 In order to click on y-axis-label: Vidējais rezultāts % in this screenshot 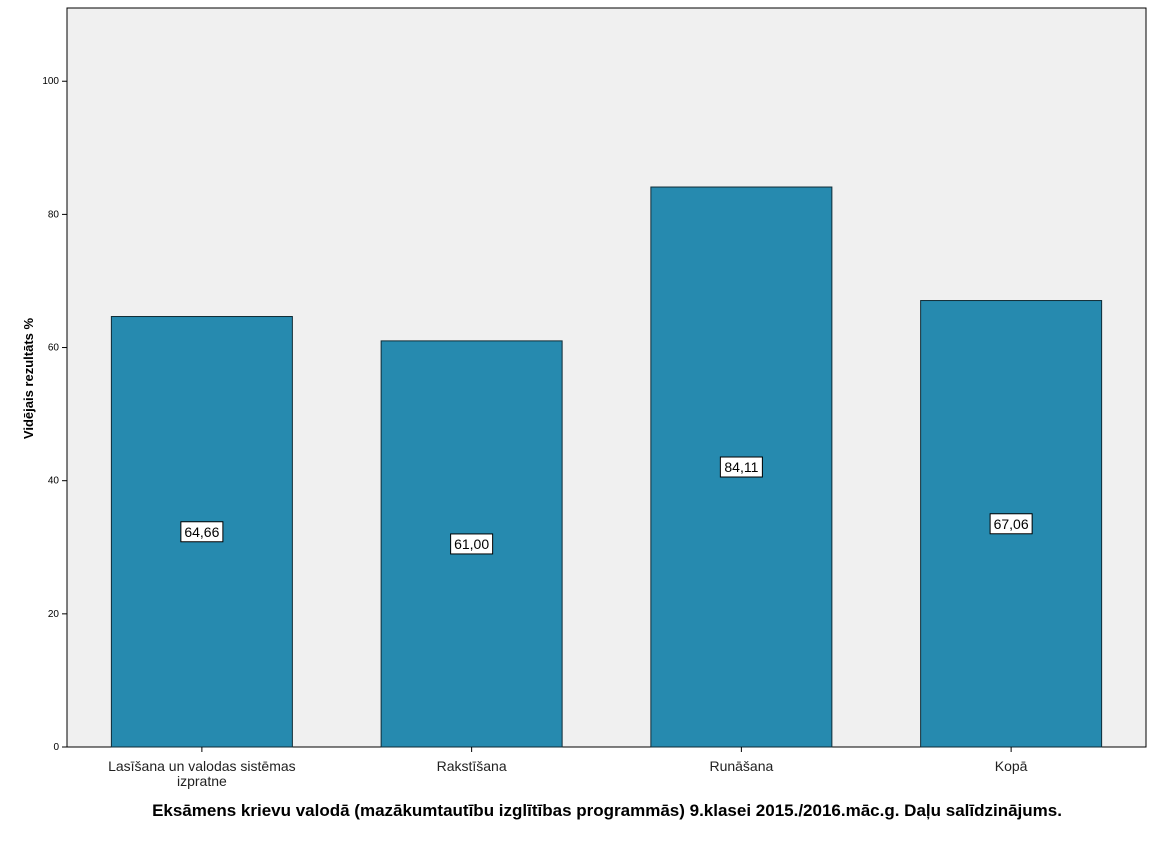, I will do `click(28, 378)`.